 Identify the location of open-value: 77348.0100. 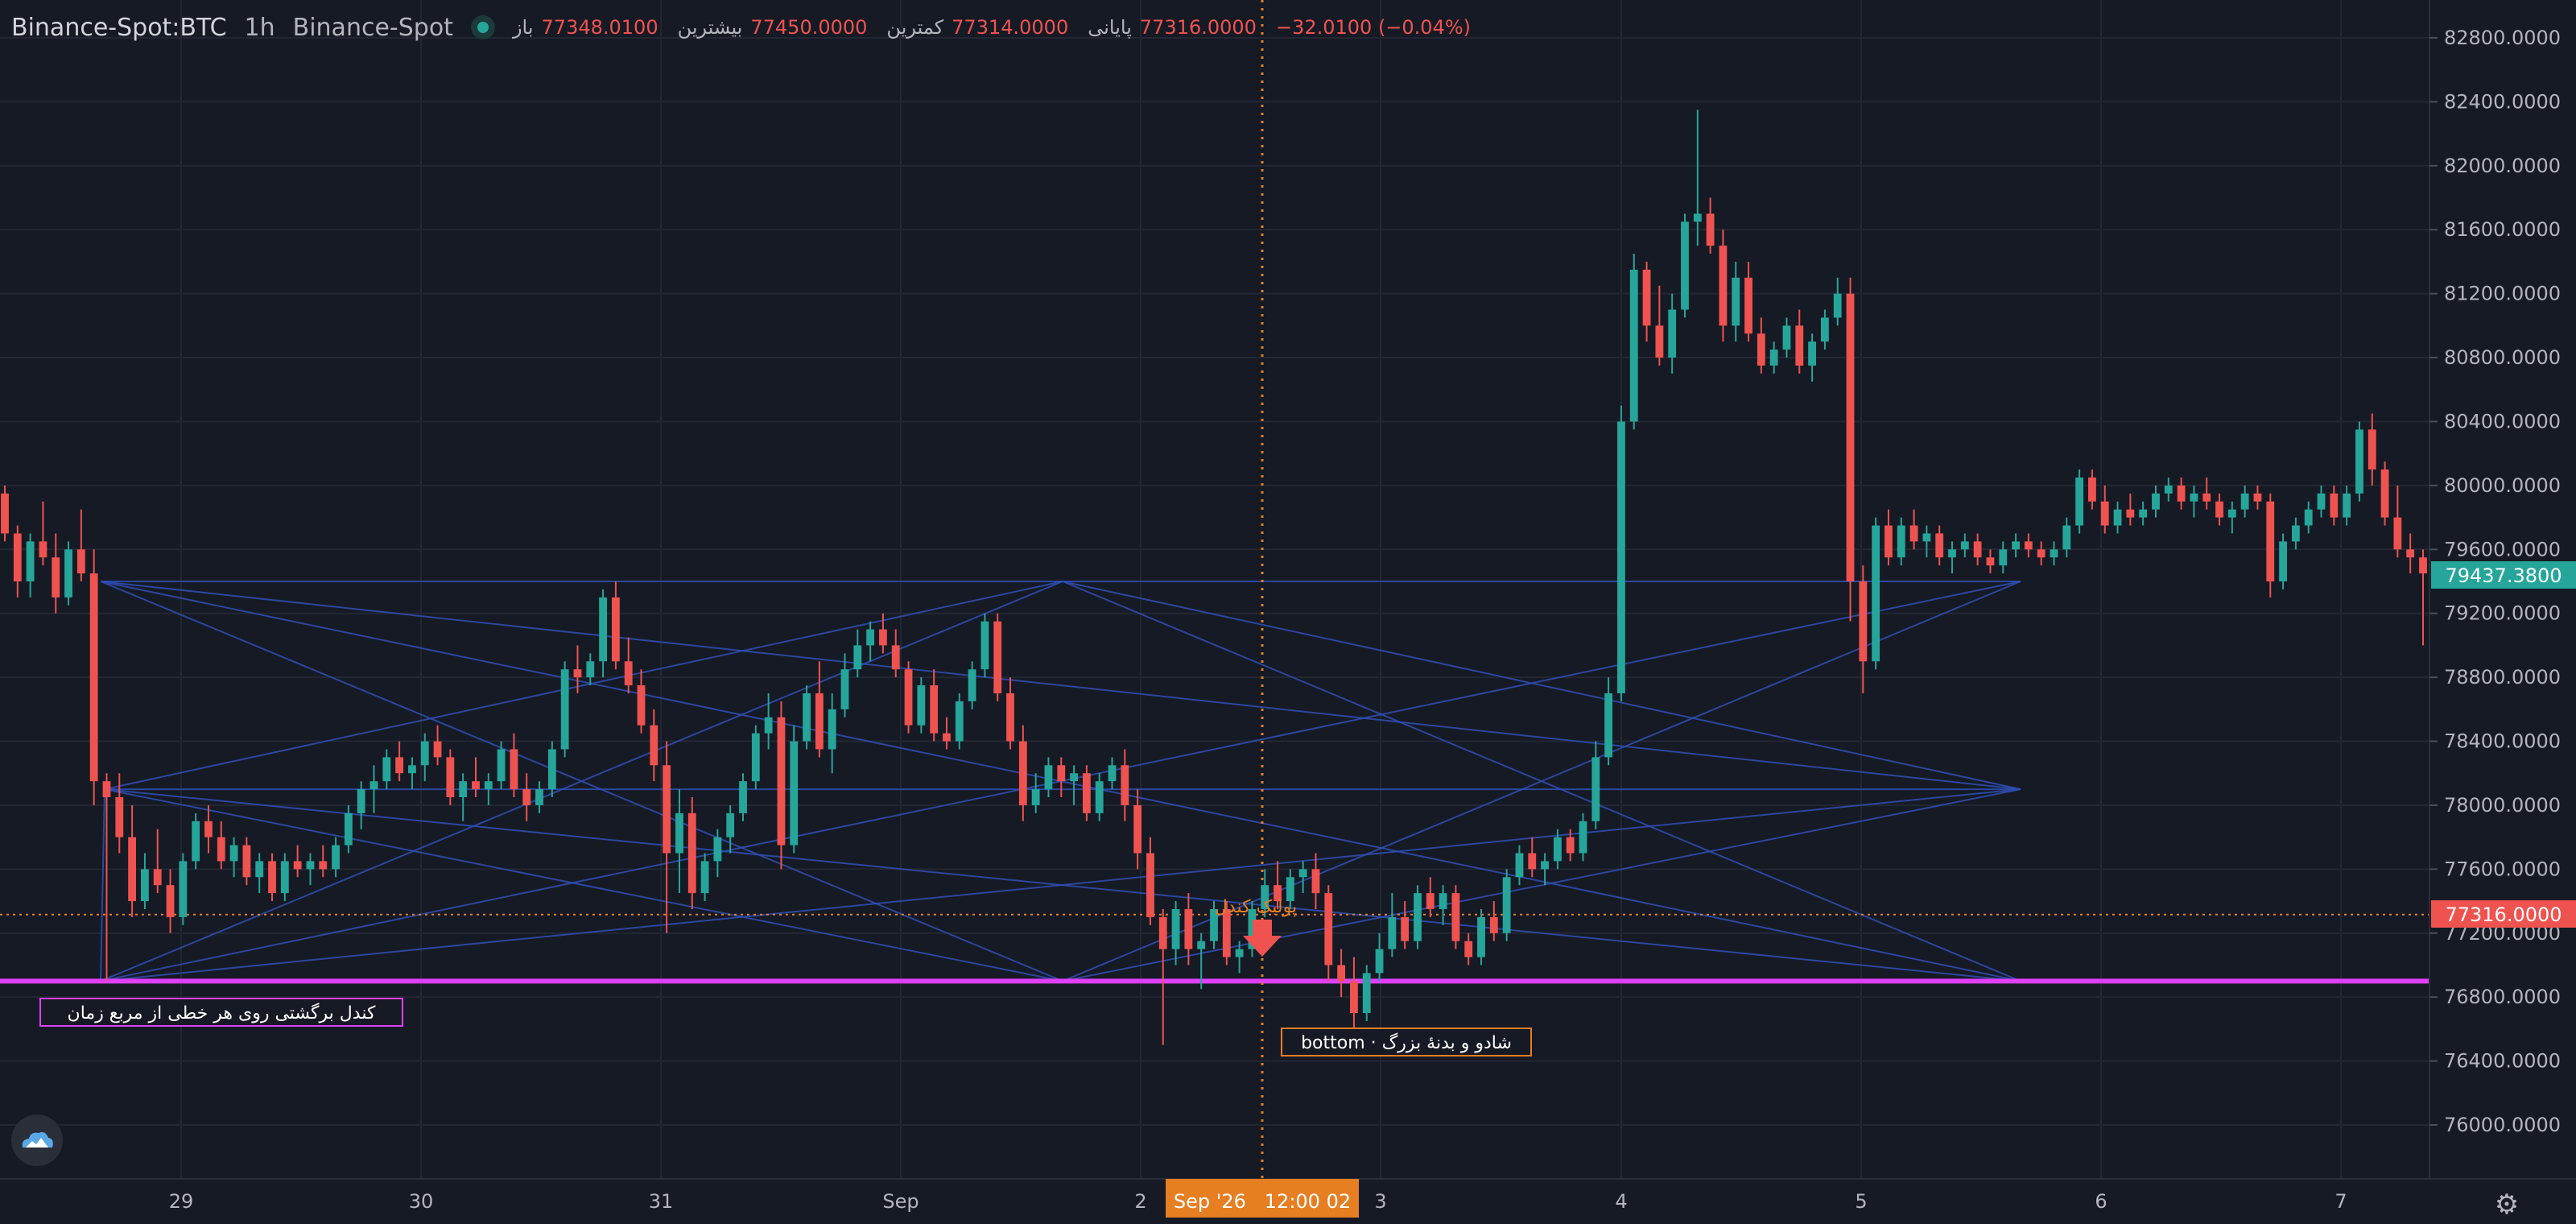
(599, 27).